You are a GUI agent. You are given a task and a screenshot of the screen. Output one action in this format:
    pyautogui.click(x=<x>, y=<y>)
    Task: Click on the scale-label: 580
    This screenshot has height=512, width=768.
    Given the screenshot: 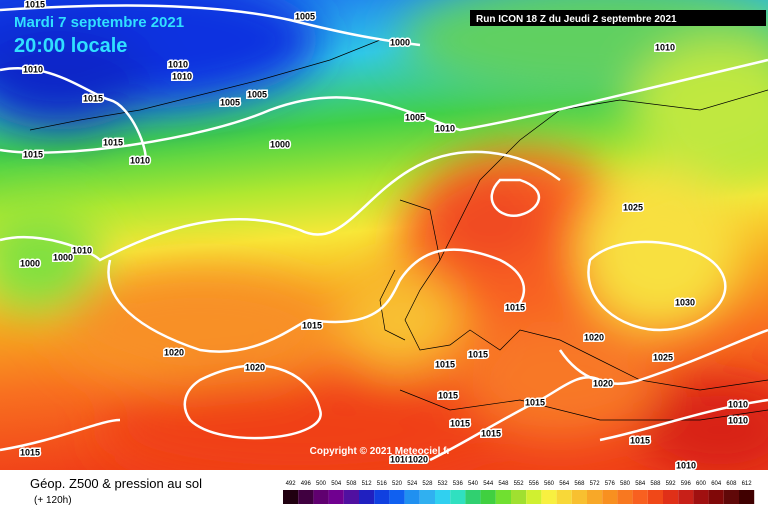 What is the action you would take?
    pyautogui.click(x=625, y=484)
    